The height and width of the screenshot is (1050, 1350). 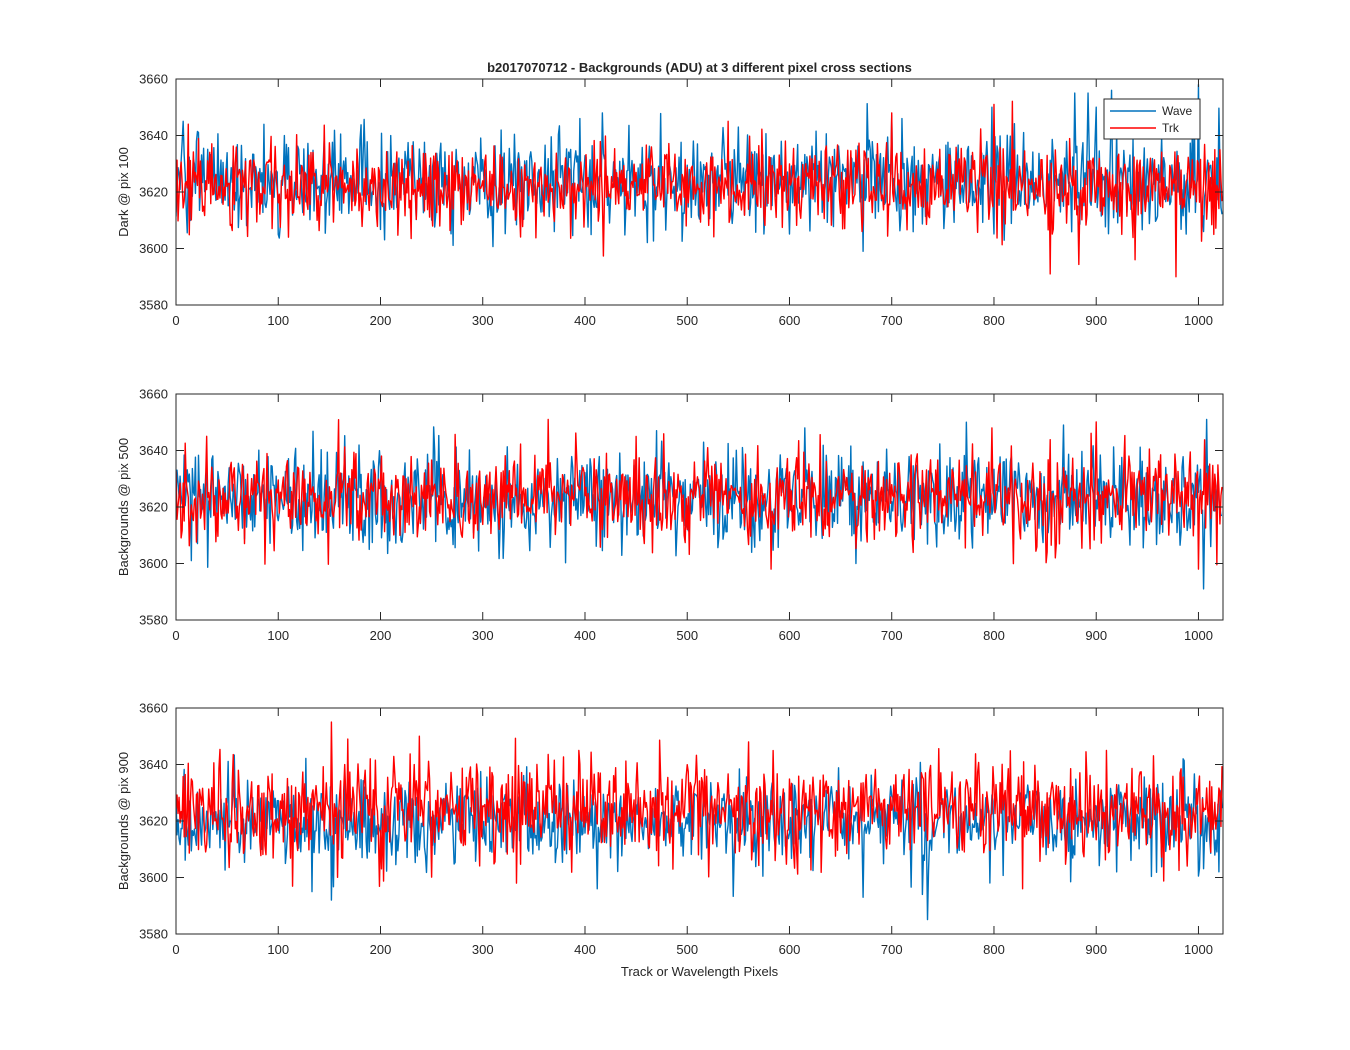 I want to click on y-axis-label: Backgrounds @ pix 500, so click(x=123, y=507).